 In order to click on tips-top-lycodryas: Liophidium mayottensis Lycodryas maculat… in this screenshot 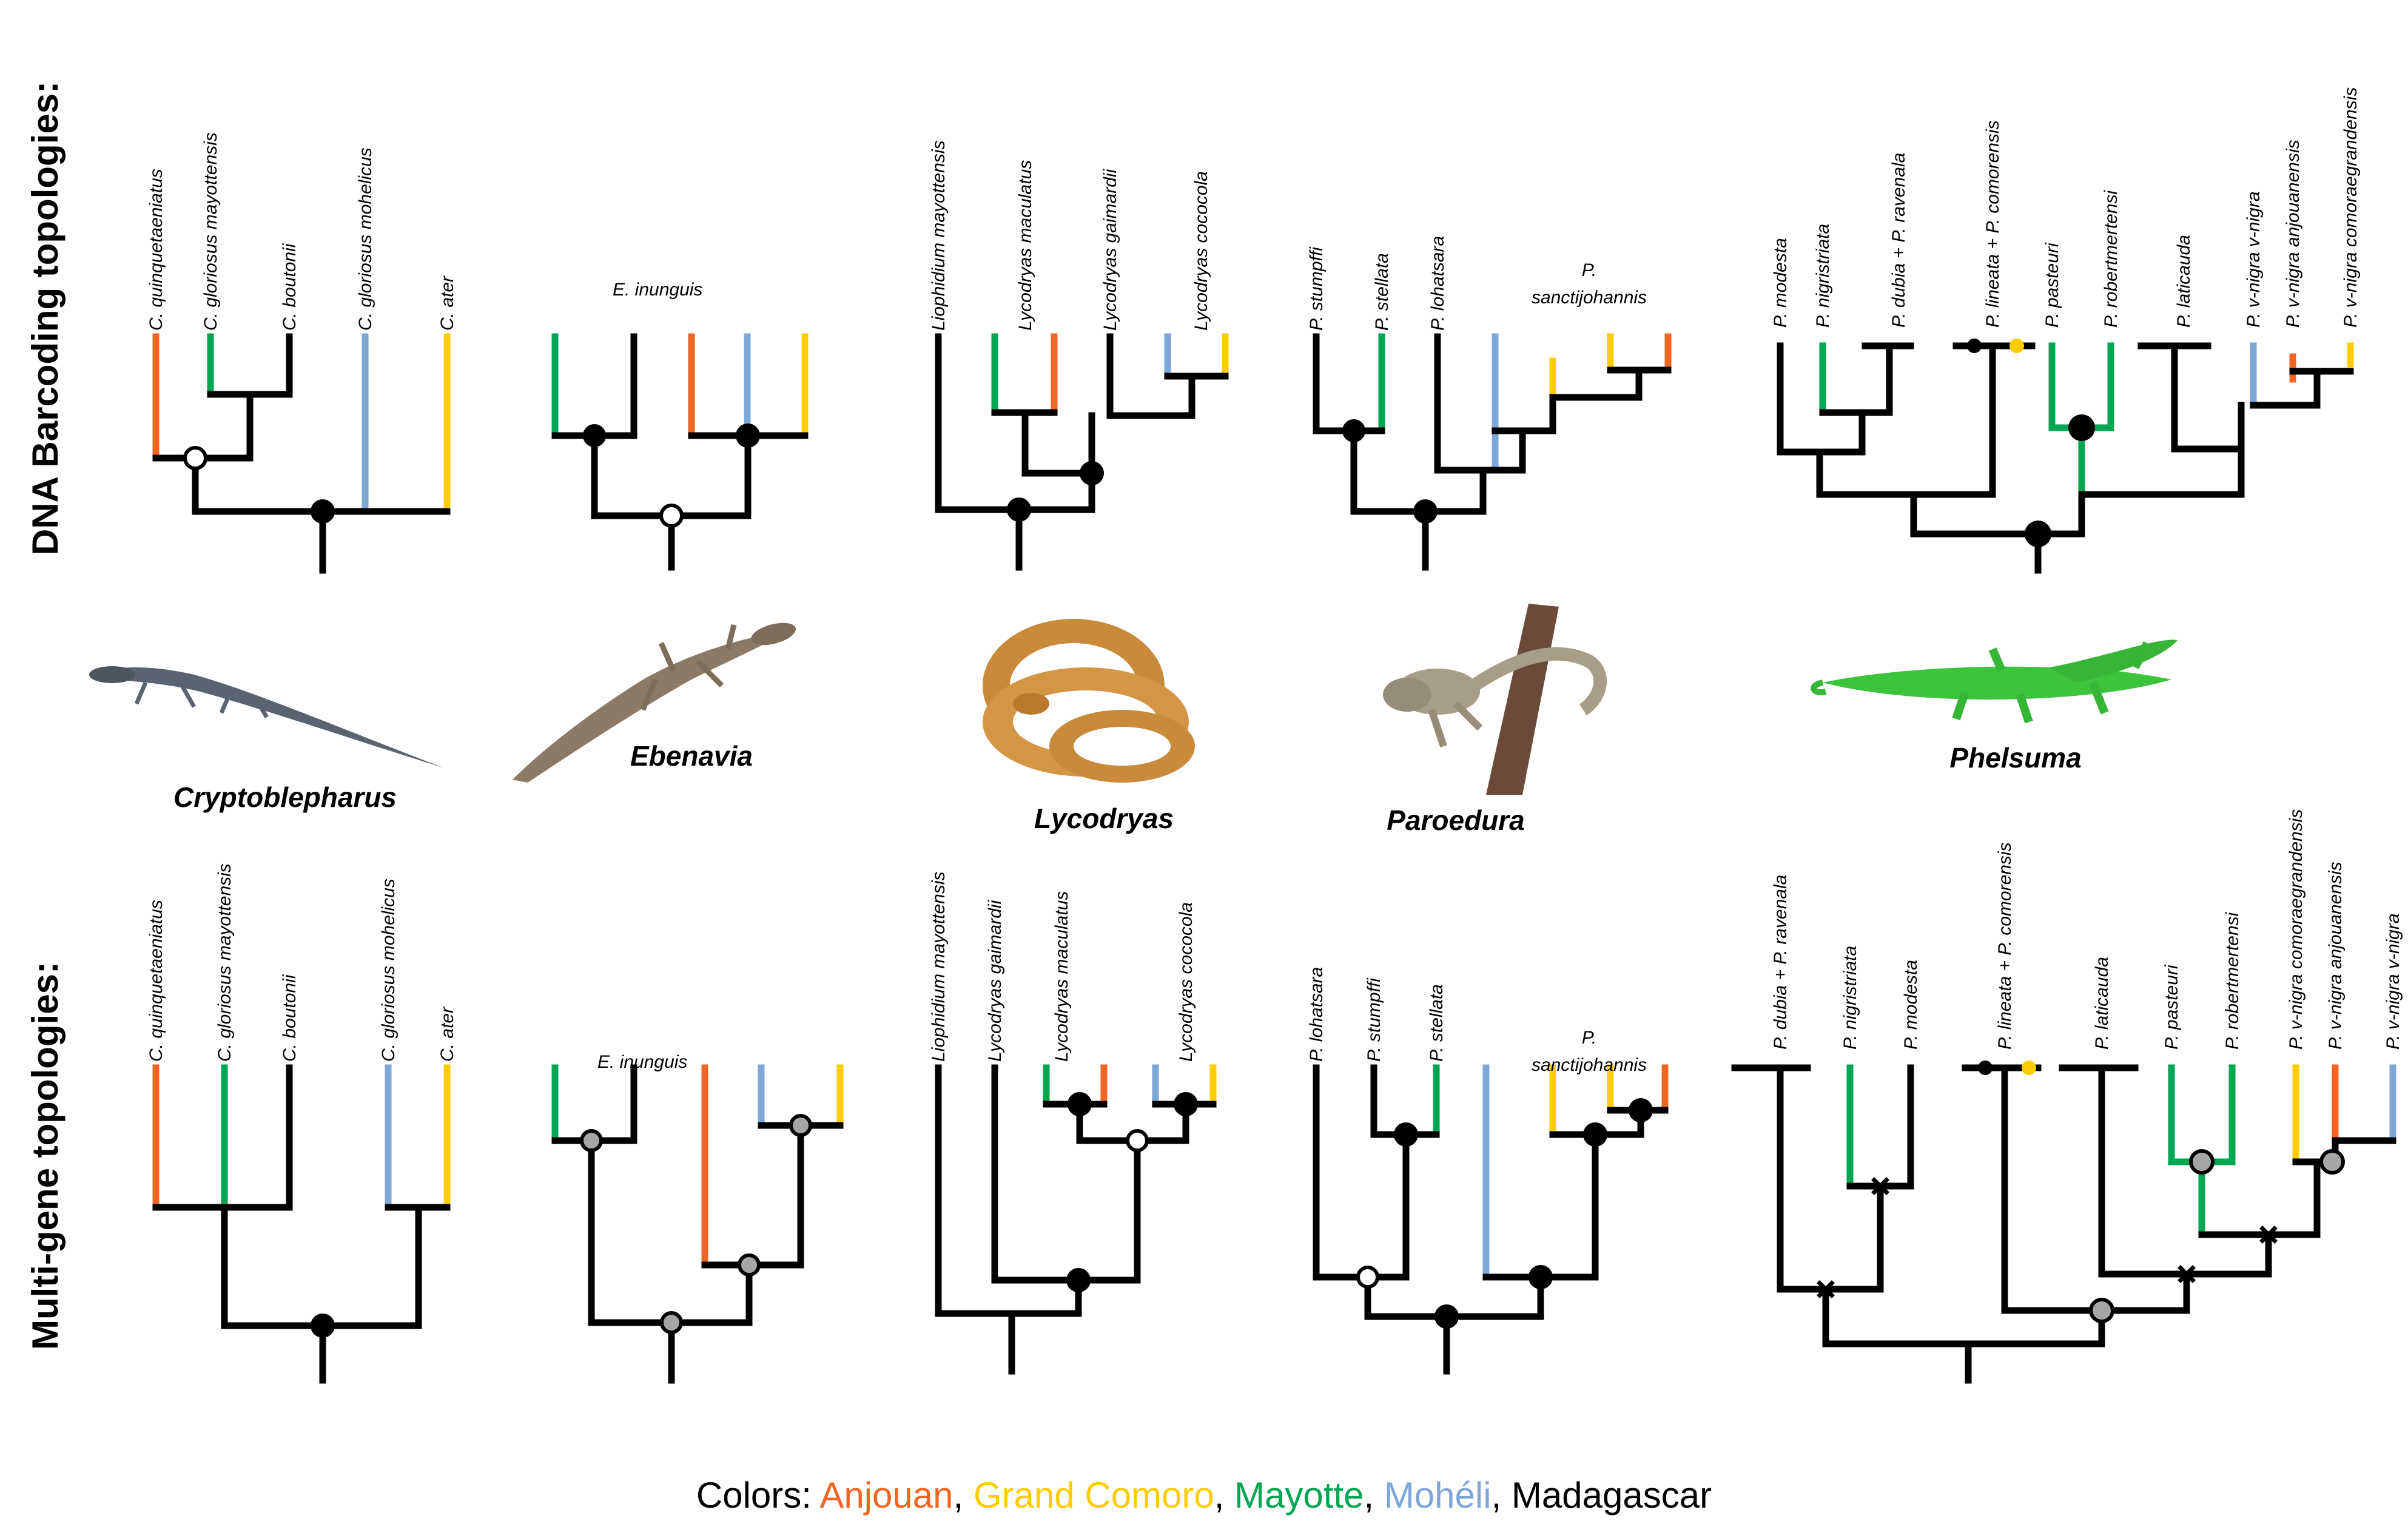, I will do `click(1070, 236)`.